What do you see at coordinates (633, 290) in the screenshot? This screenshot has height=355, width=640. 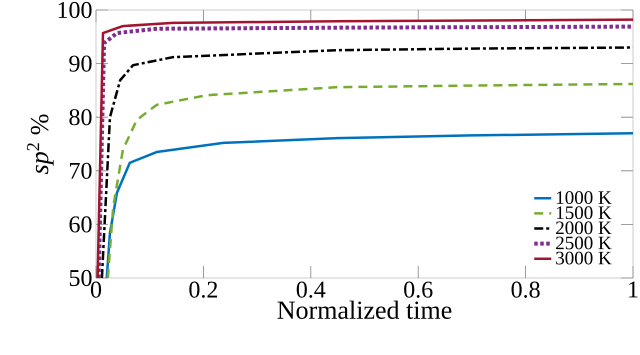 I see `x-tick-label: 1` at bounding box center [633, 290].